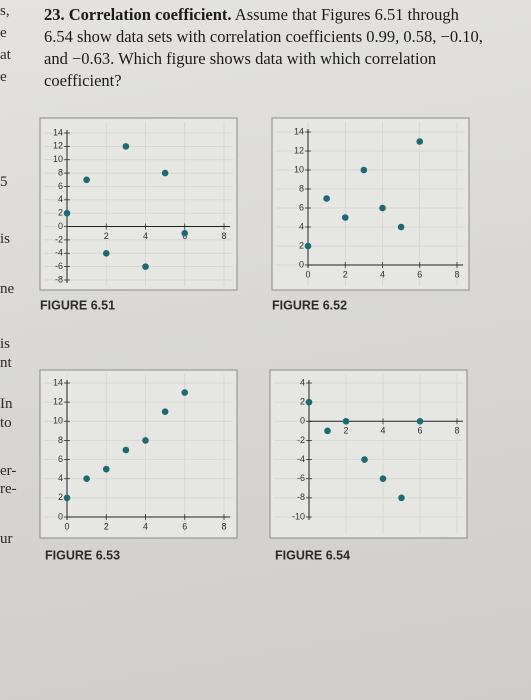 The height and width of the screenshot is (700, 531). Describe the element at coordinates (7, 289) in the screenshot. I see `margin-fragment: ne` at that location.